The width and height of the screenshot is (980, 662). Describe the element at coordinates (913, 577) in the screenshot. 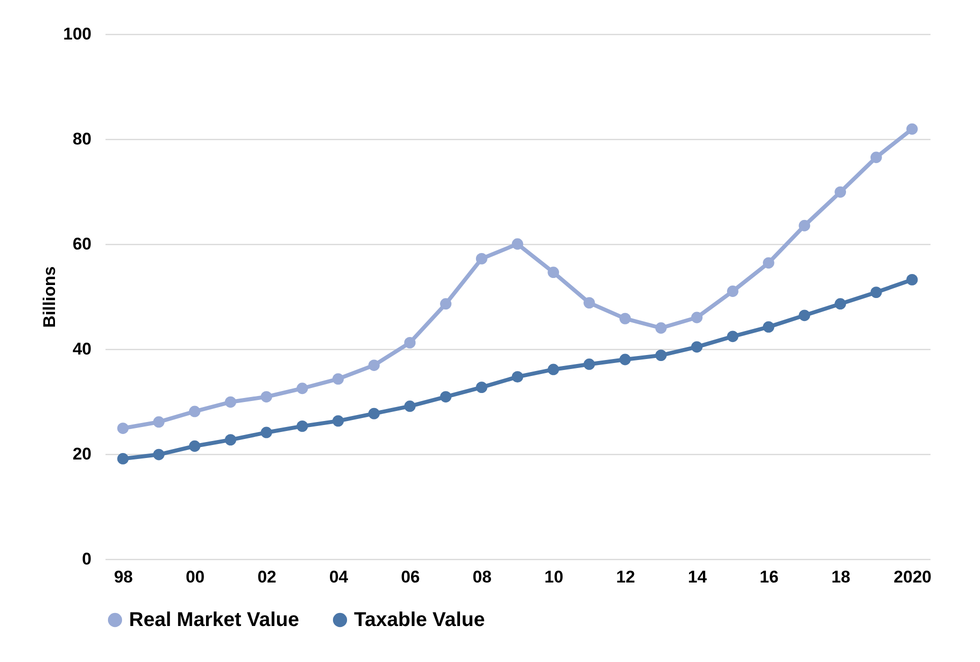

I see `x-tick-label: 2020` at that location.